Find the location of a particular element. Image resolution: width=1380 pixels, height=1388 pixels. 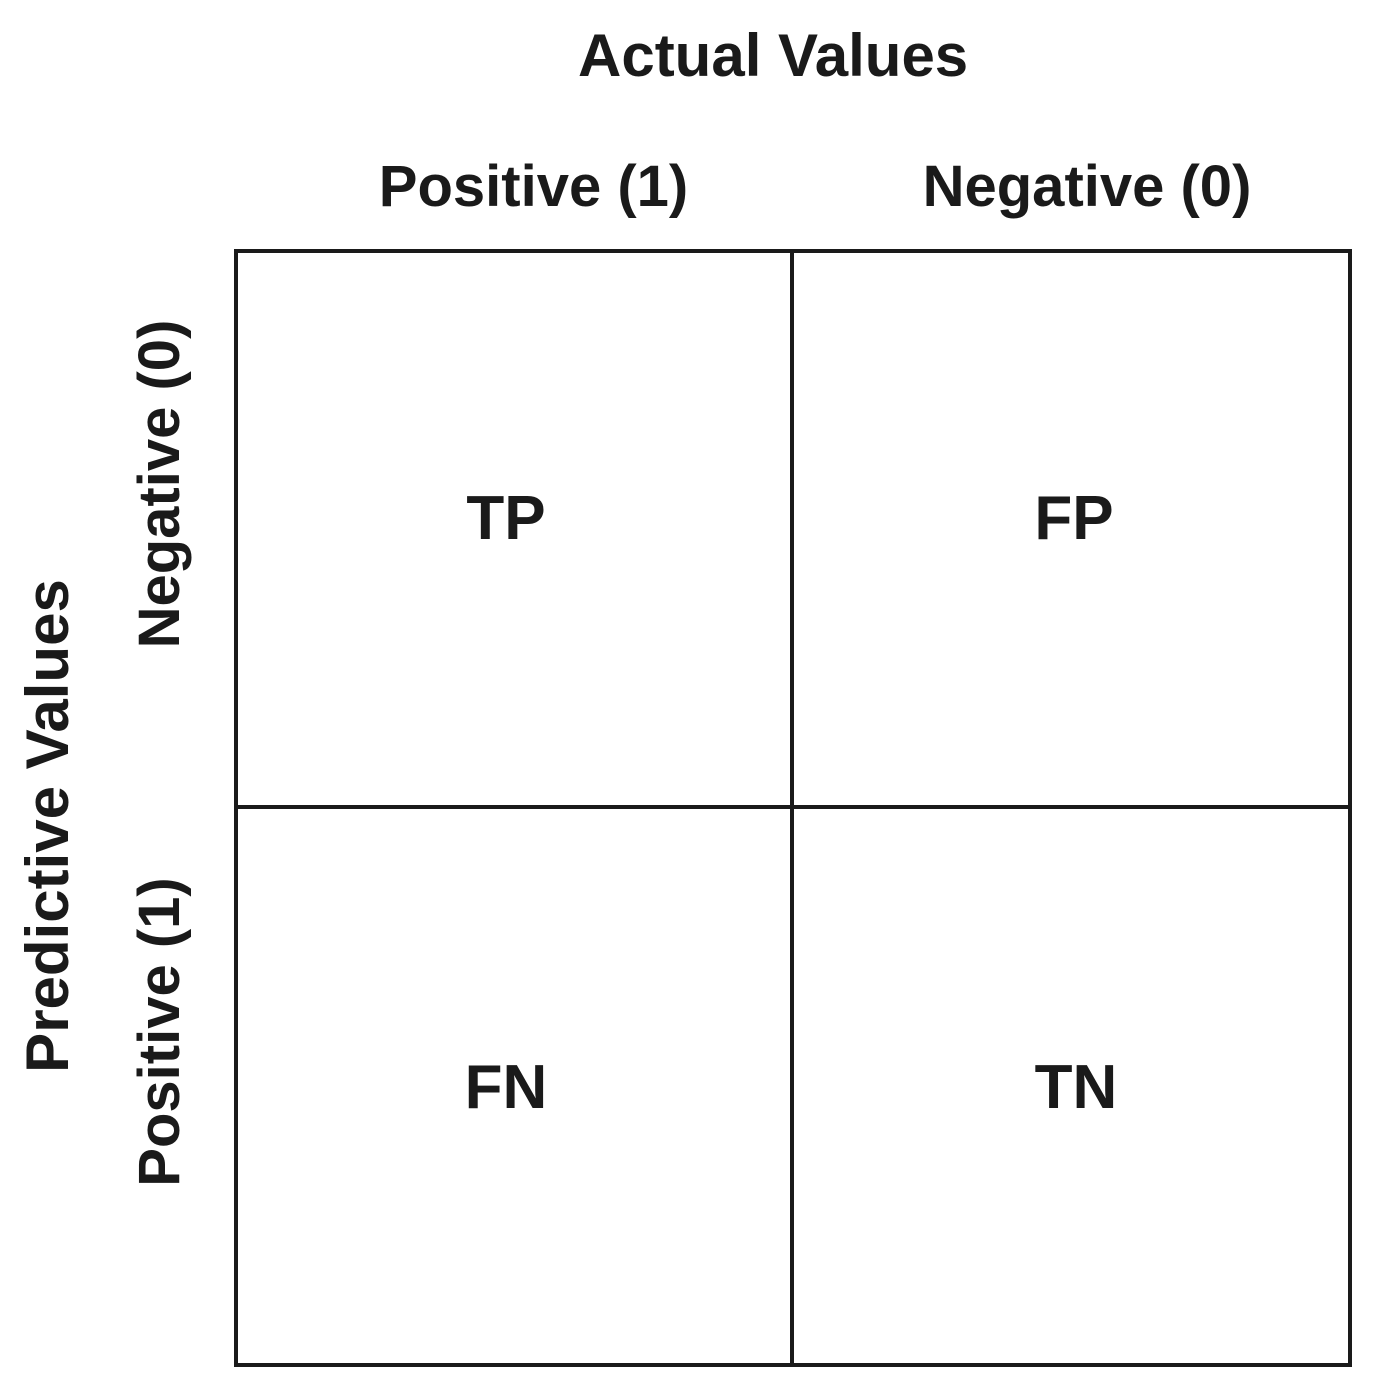

column-header-negative: Negative (0) is located at coordinates (1087, 186).